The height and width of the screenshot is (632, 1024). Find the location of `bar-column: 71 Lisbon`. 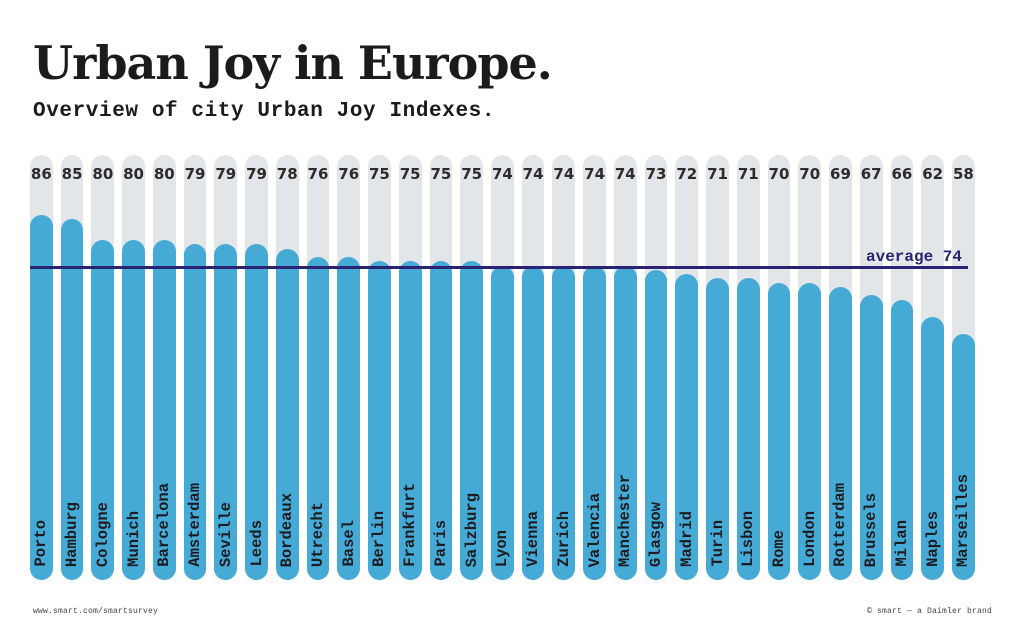

bar-column: 71 Lisbon is located at coordinates (748, 367).